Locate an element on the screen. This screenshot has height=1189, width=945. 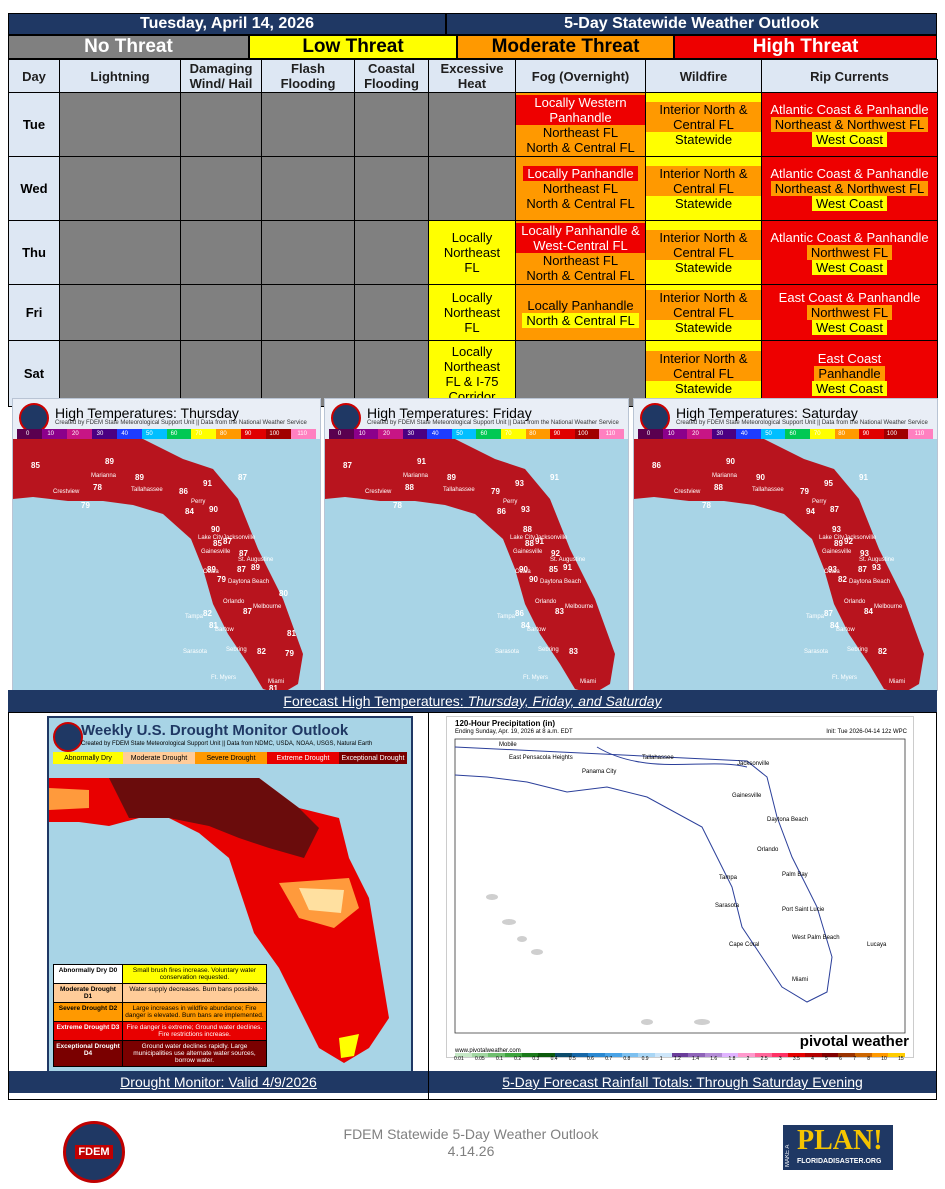
fog-cell-line: Locally Panhandle is located at coordinates (580, 305).